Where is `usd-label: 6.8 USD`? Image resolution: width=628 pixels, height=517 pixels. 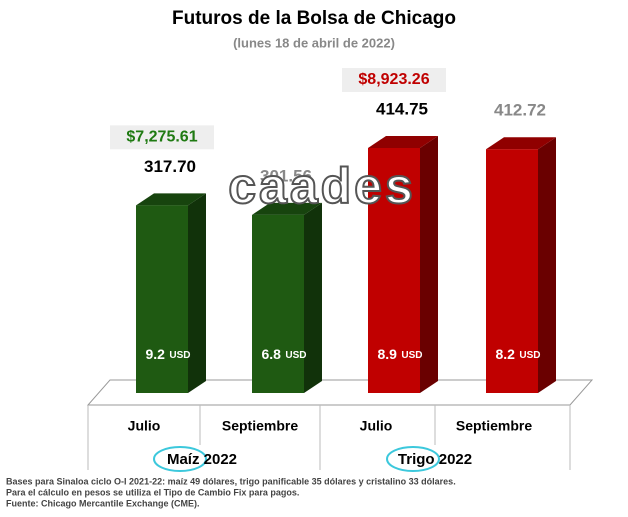 usd-label: 6.8 USD is located at coordinates (283, 355).